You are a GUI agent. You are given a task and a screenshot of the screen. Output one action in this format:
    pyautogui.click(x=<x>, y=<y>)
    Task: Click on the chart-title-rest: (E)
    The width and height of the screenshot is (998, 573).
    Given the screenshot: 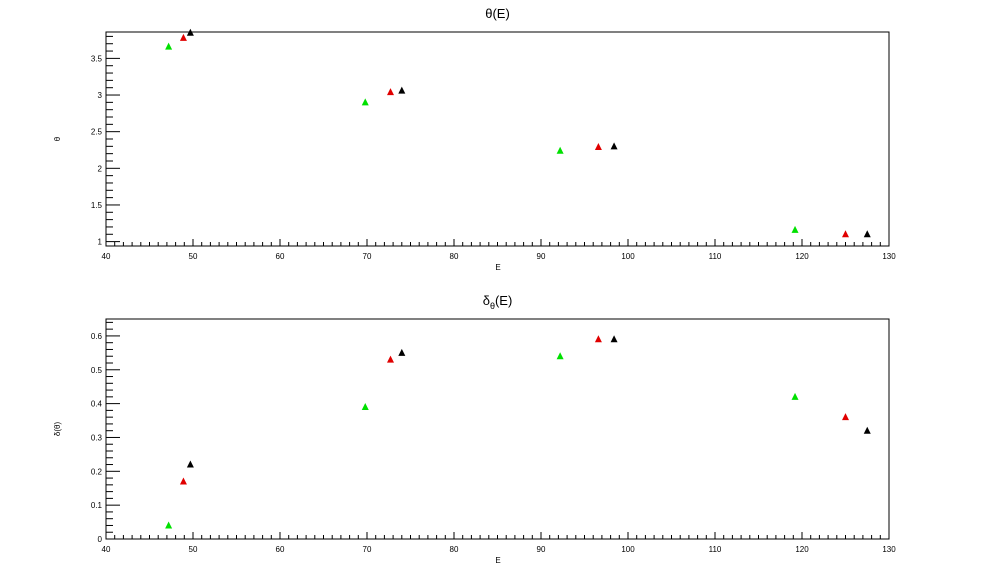 What is the action you would take?
    pyautogui.click(x=503, y=300)
    